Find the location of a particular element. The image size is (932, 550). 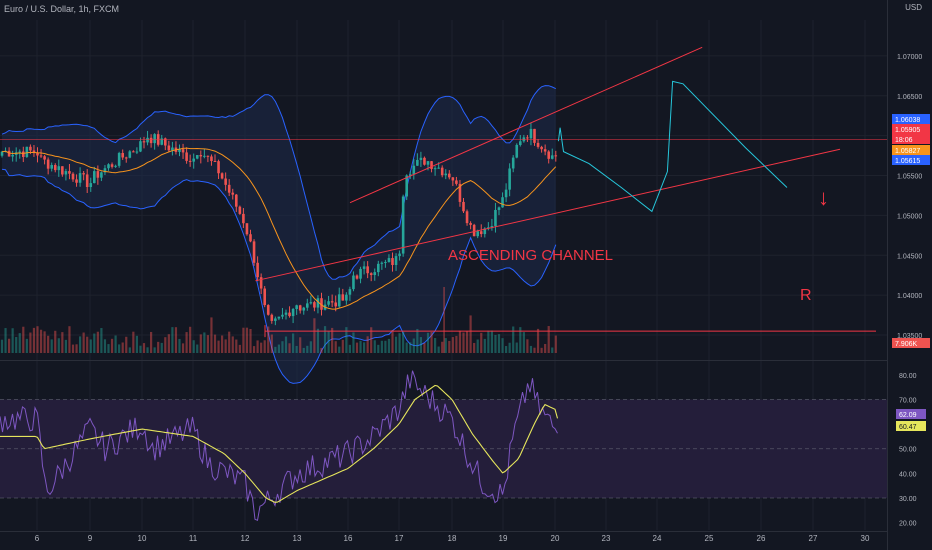

price-marker-label: 1.05905 is located at coordinates (907, 130).